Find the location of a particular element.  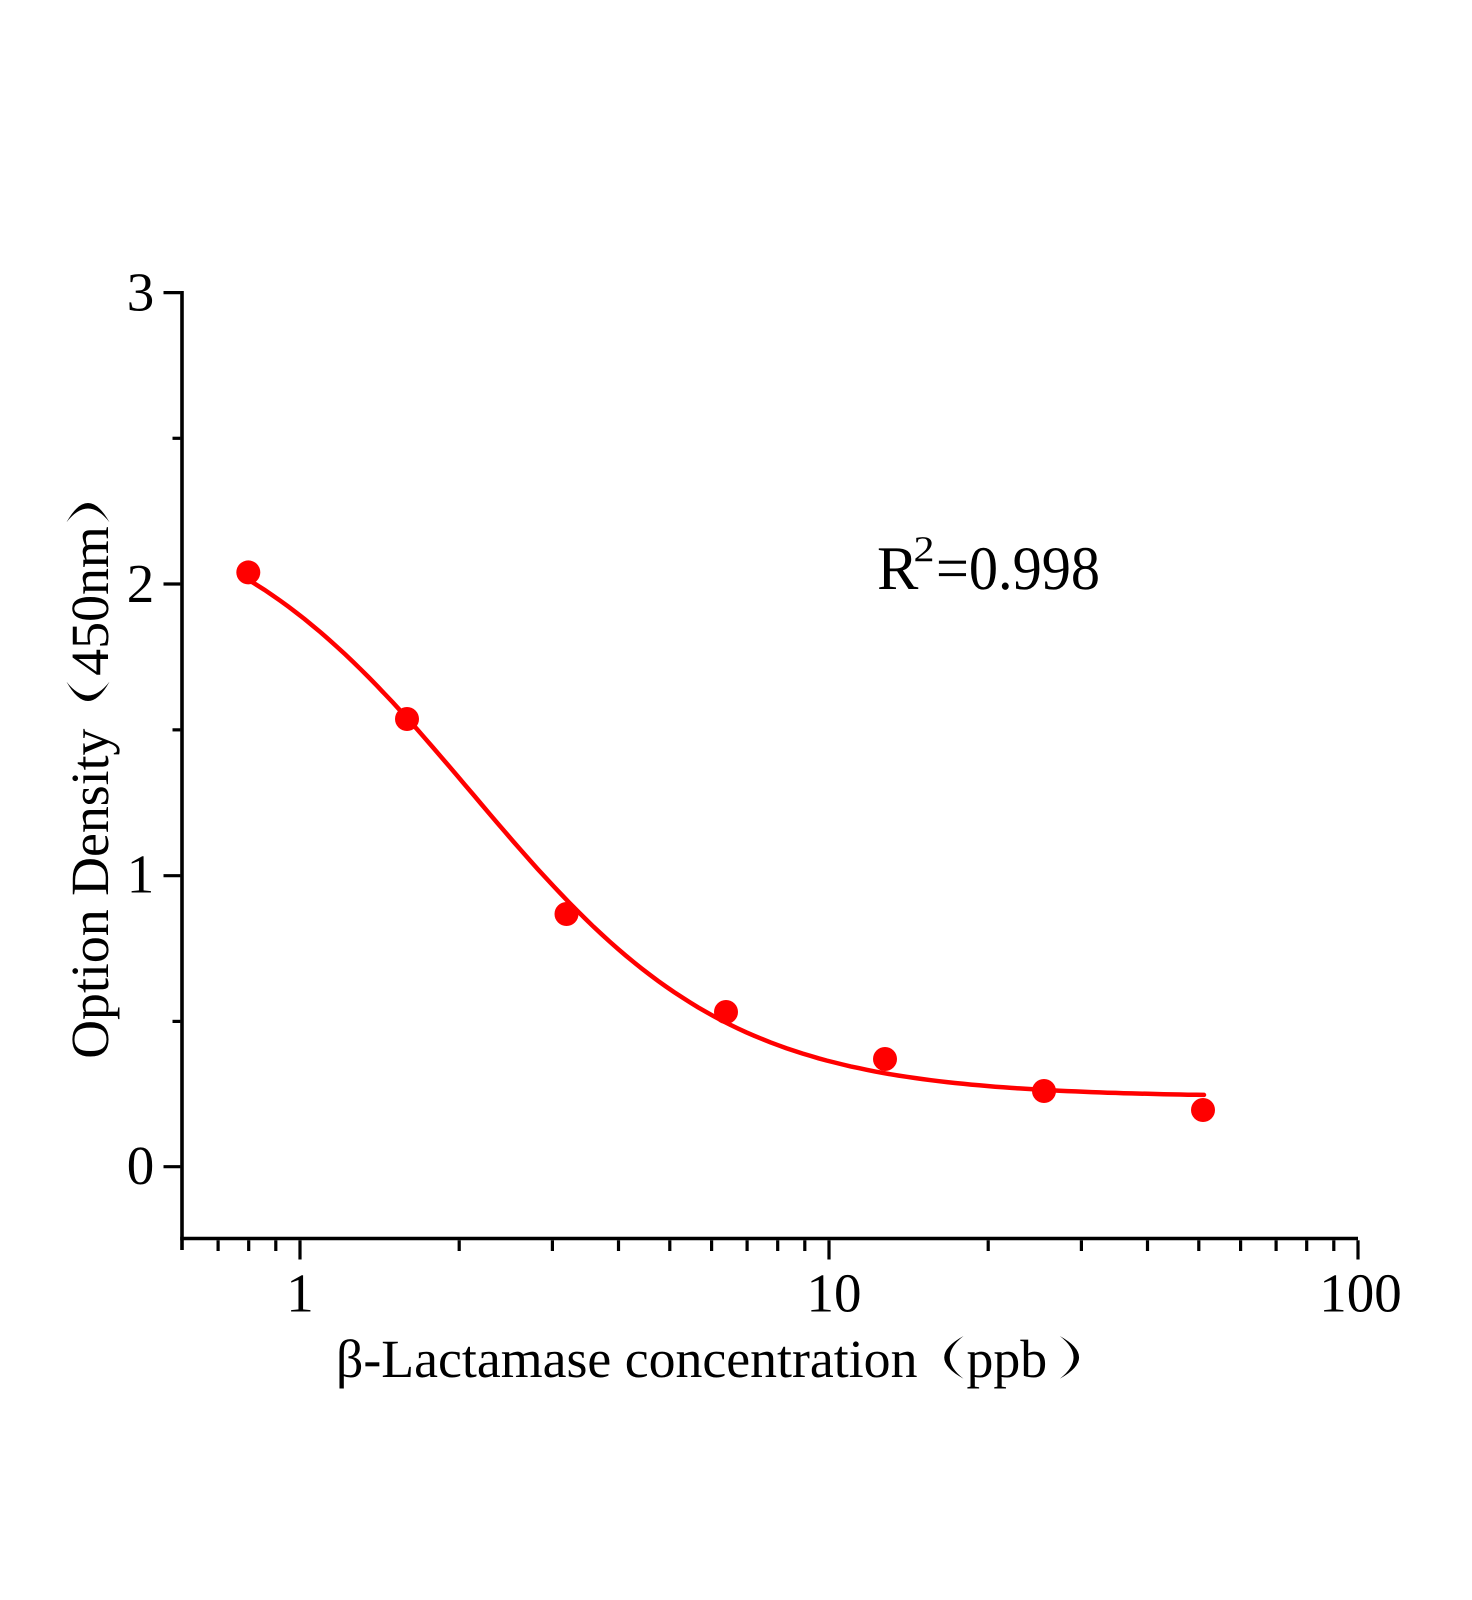

svg-text: 10 is located at coordinates (834, 1293).